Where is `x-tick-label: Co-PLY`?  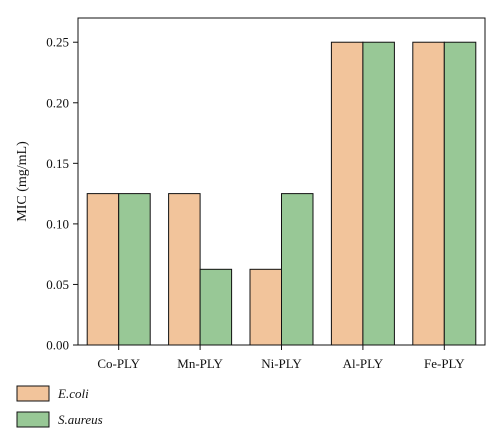 x-tick-label: Co-PLY is located at coordinates (118, 363).